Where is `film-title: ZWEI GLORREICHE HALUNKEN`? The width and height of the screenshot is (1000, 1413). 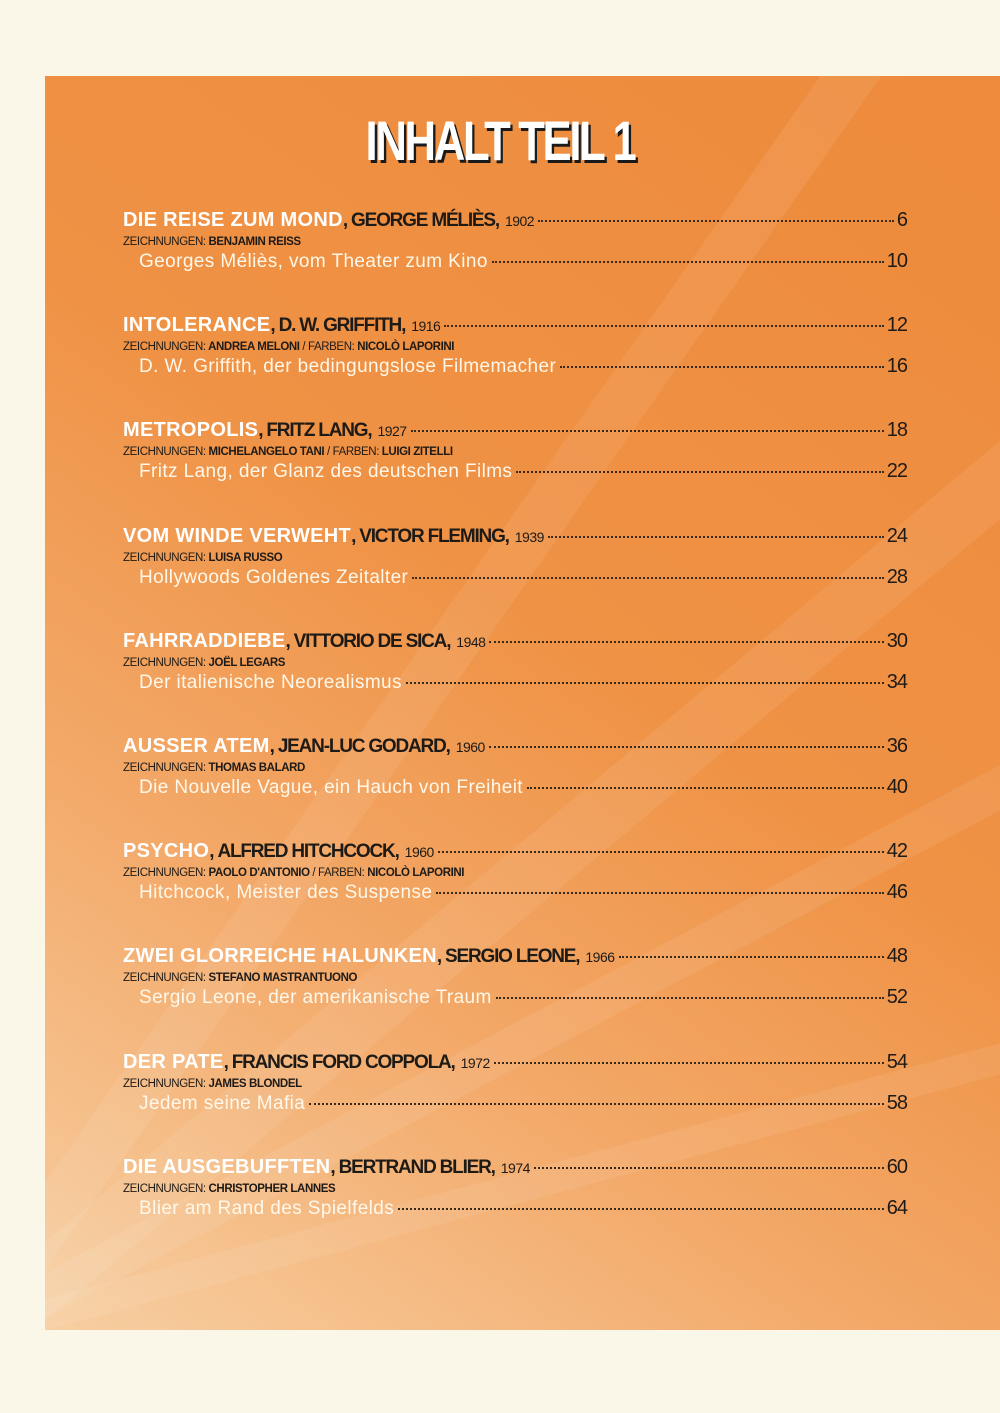
film-title: ZWEI GLORREICHE HALUNKEN is located at coordinates (280, 956).